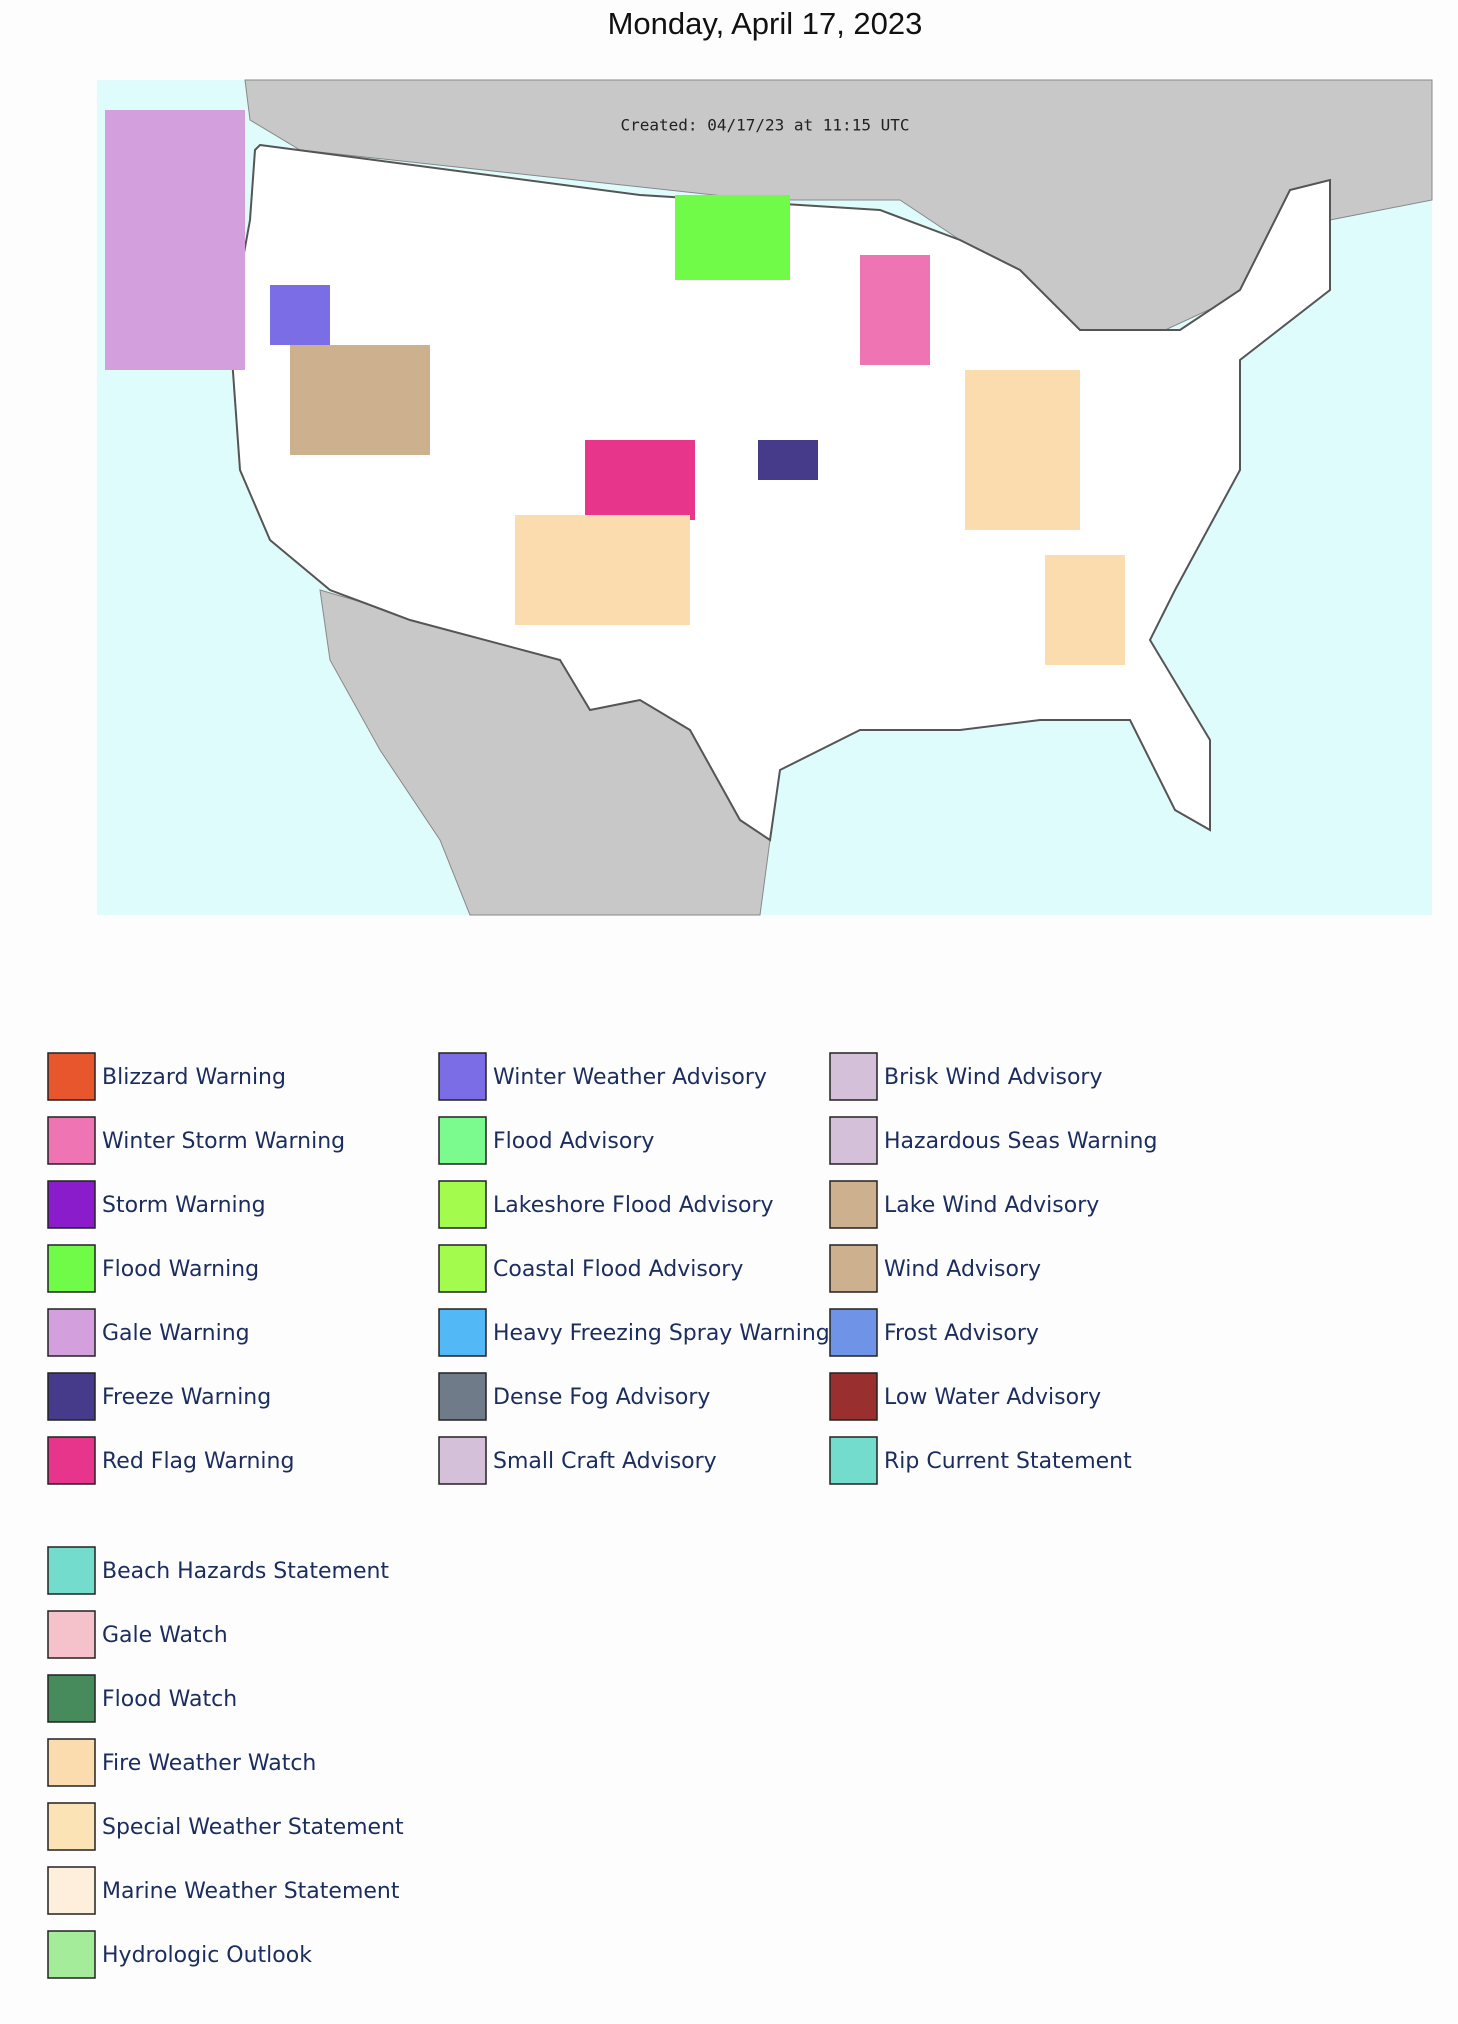  Describe the element at coordinates (895, 310) in the screenshot. I see `winter-storm-area` at that location.